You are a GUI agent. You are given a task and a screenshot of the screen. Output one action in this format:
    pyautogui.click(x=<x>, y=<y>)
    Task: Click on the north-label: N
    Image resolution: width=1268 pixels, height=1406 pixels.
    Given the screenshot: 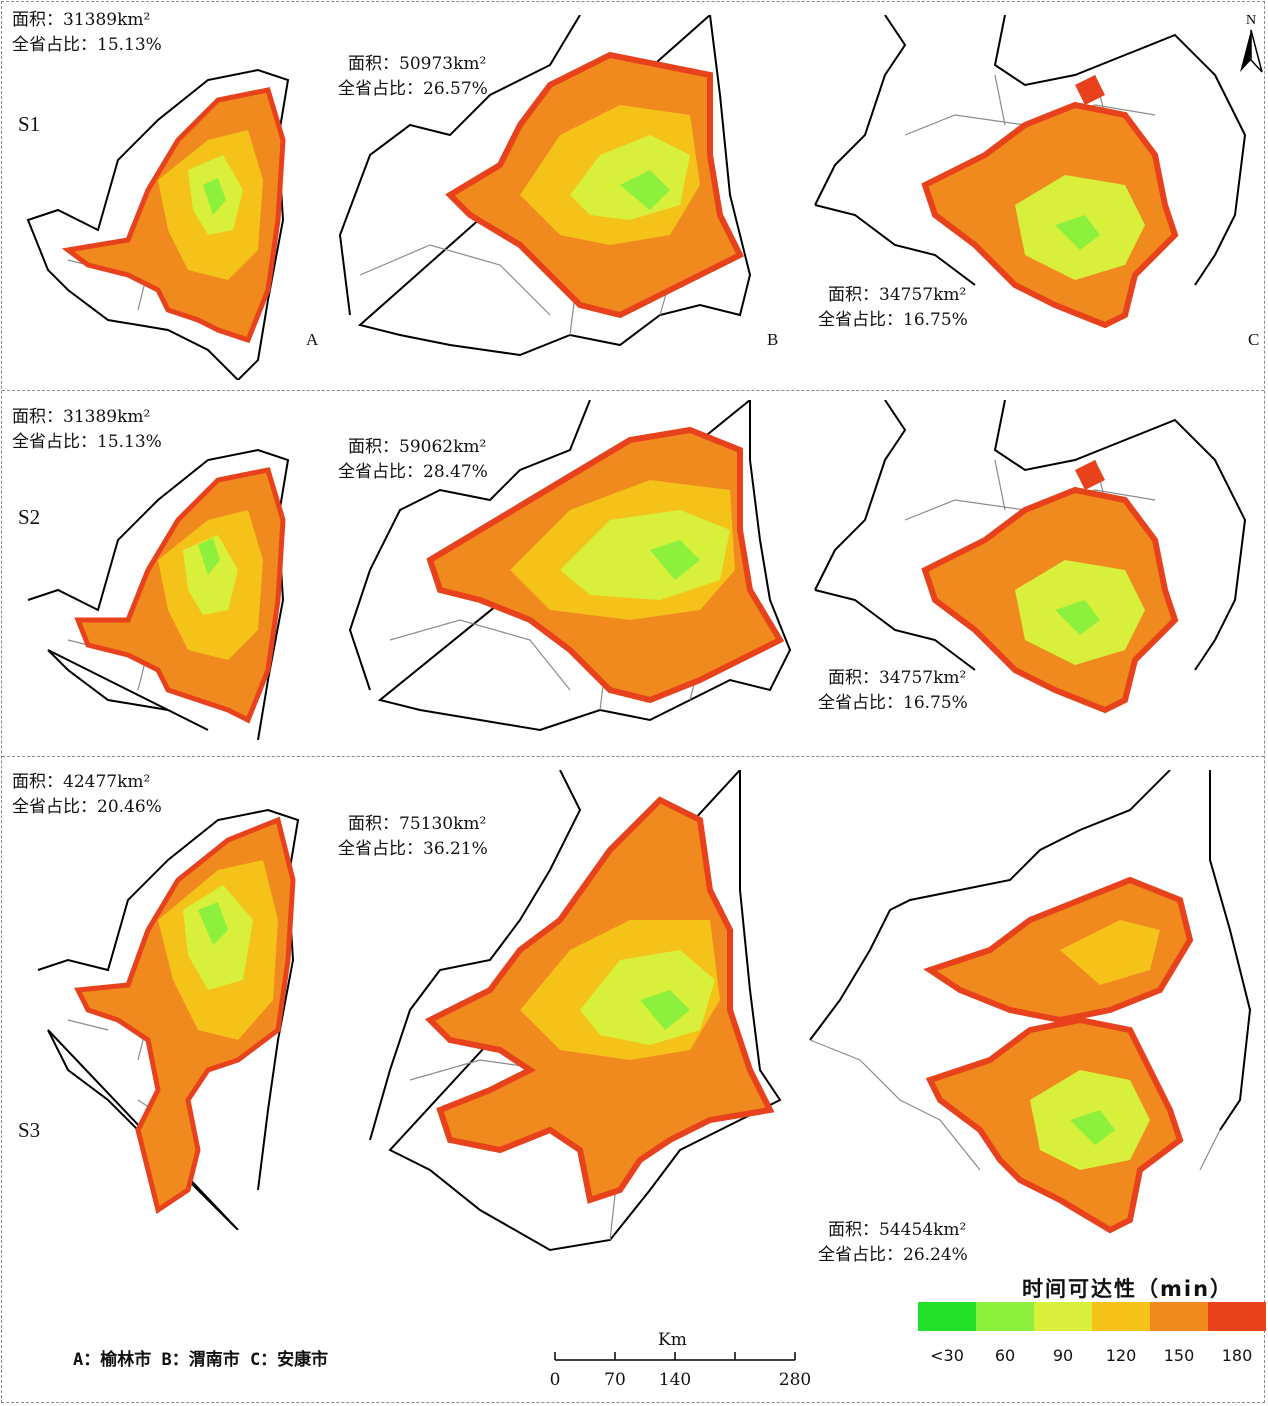 What is the action you would take?
    pyautogui.click(x=1251, y=20)
    